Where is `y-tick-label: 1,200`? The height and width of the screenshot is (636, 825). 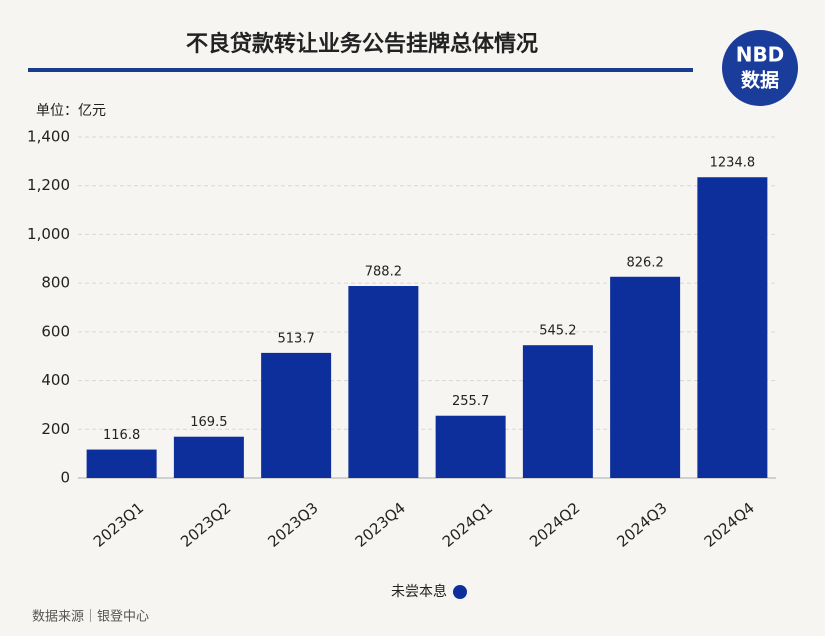 y-tick-label: 1,200 is located at coordinates (48, 185).